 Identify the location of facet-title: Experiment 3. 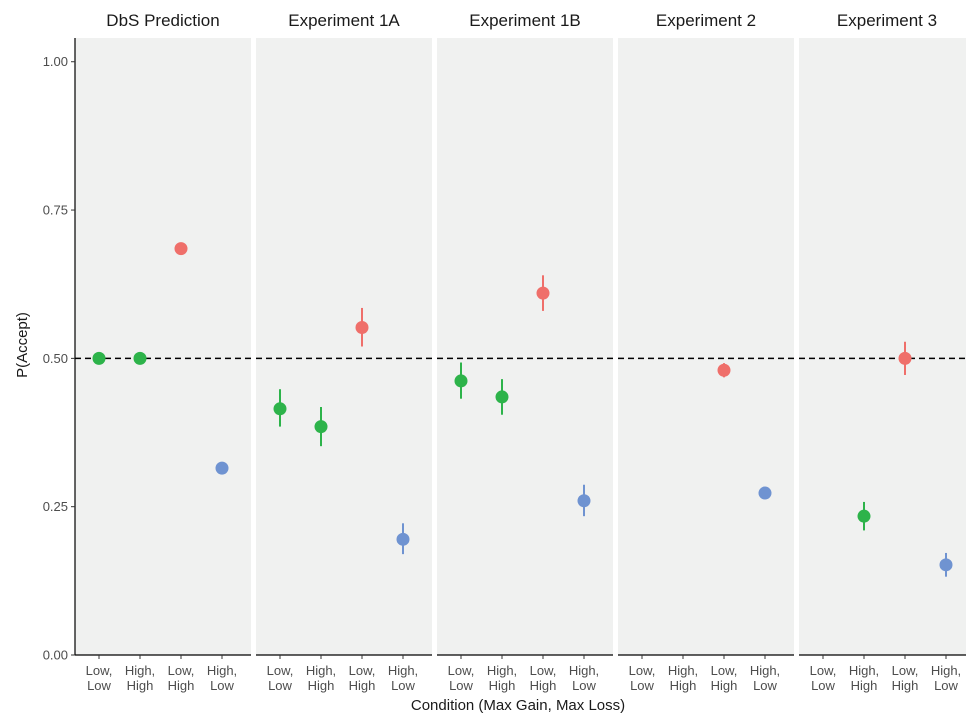
(887, 20).